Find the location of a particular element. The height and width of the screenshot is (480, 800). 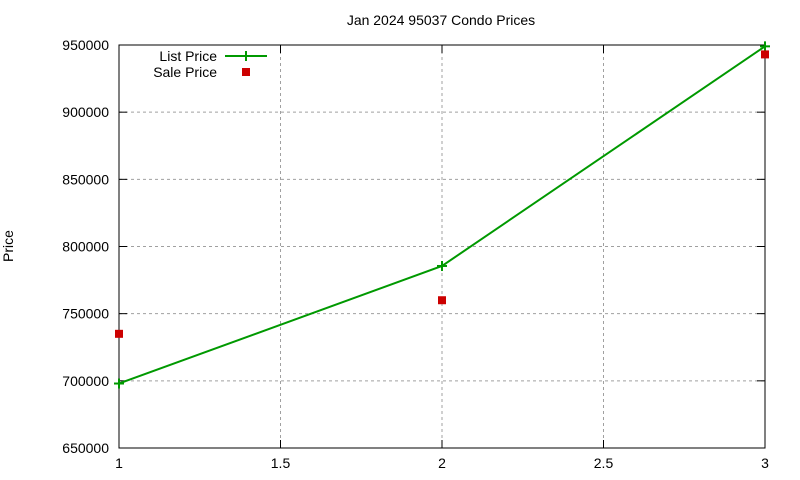

x-tick-label: 2 is located at coordinates (442, 463).